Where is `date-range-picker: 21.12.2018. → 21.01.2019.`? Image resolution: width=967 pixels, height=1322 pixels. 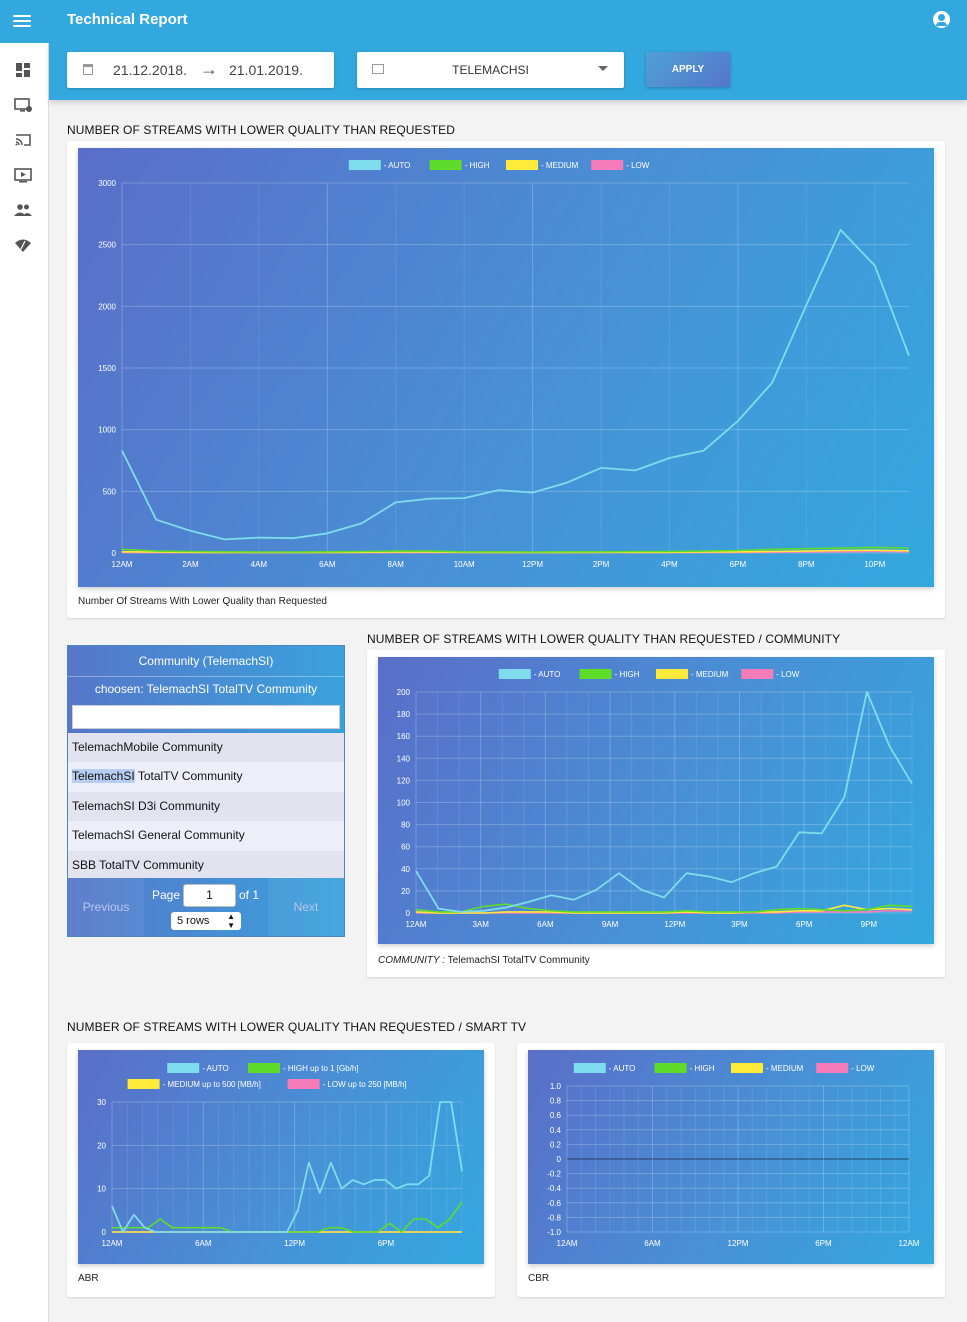 date-range-picker: 21.12.2018. → 21.01.2019. is located at coordinates (200, 70).